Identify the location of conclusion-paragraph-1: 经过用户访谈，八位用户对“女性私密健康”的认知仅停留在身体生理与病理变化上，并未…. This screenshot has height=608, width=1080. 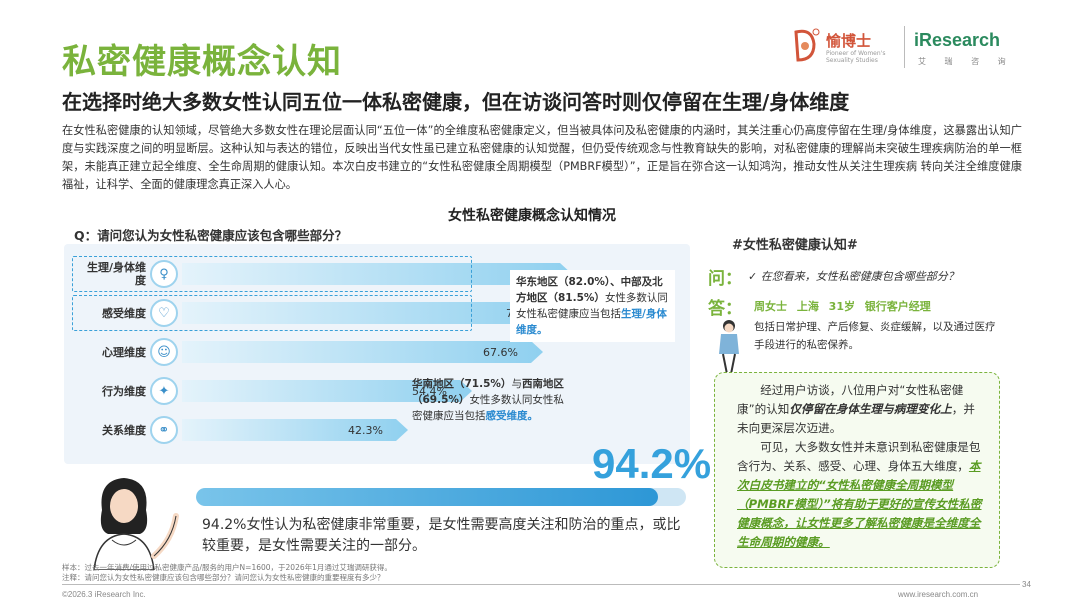
(861, 409).